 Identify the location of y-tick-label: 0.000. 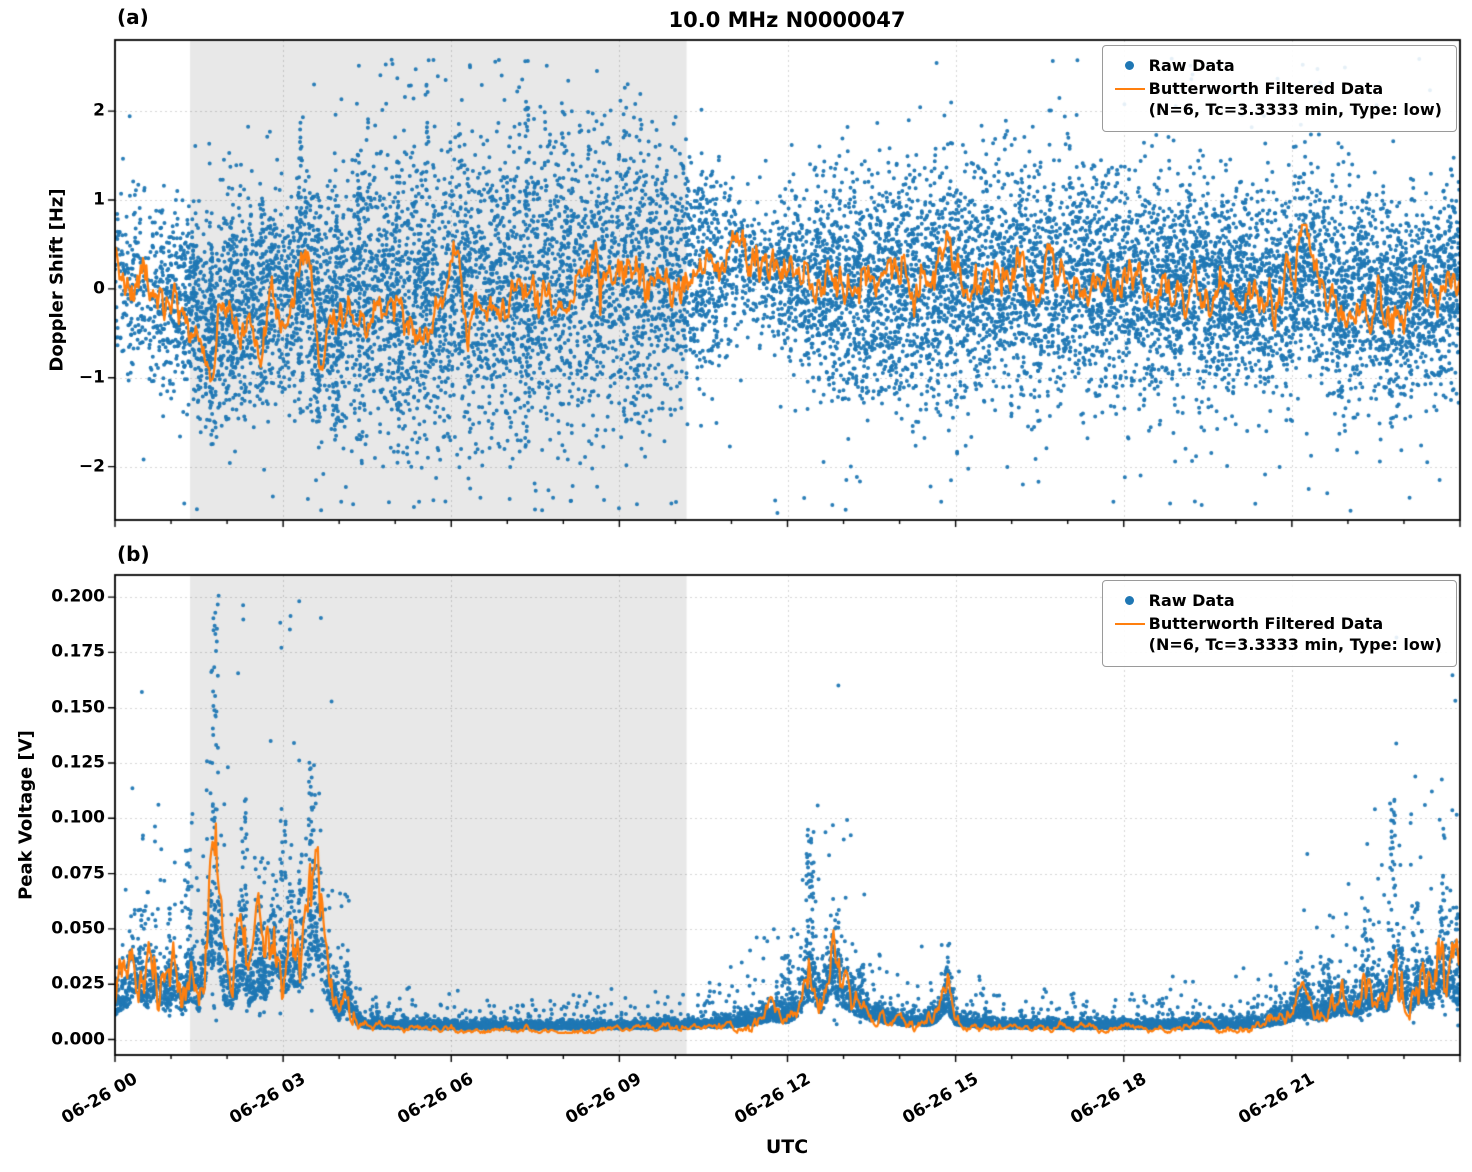
(78, 1039).